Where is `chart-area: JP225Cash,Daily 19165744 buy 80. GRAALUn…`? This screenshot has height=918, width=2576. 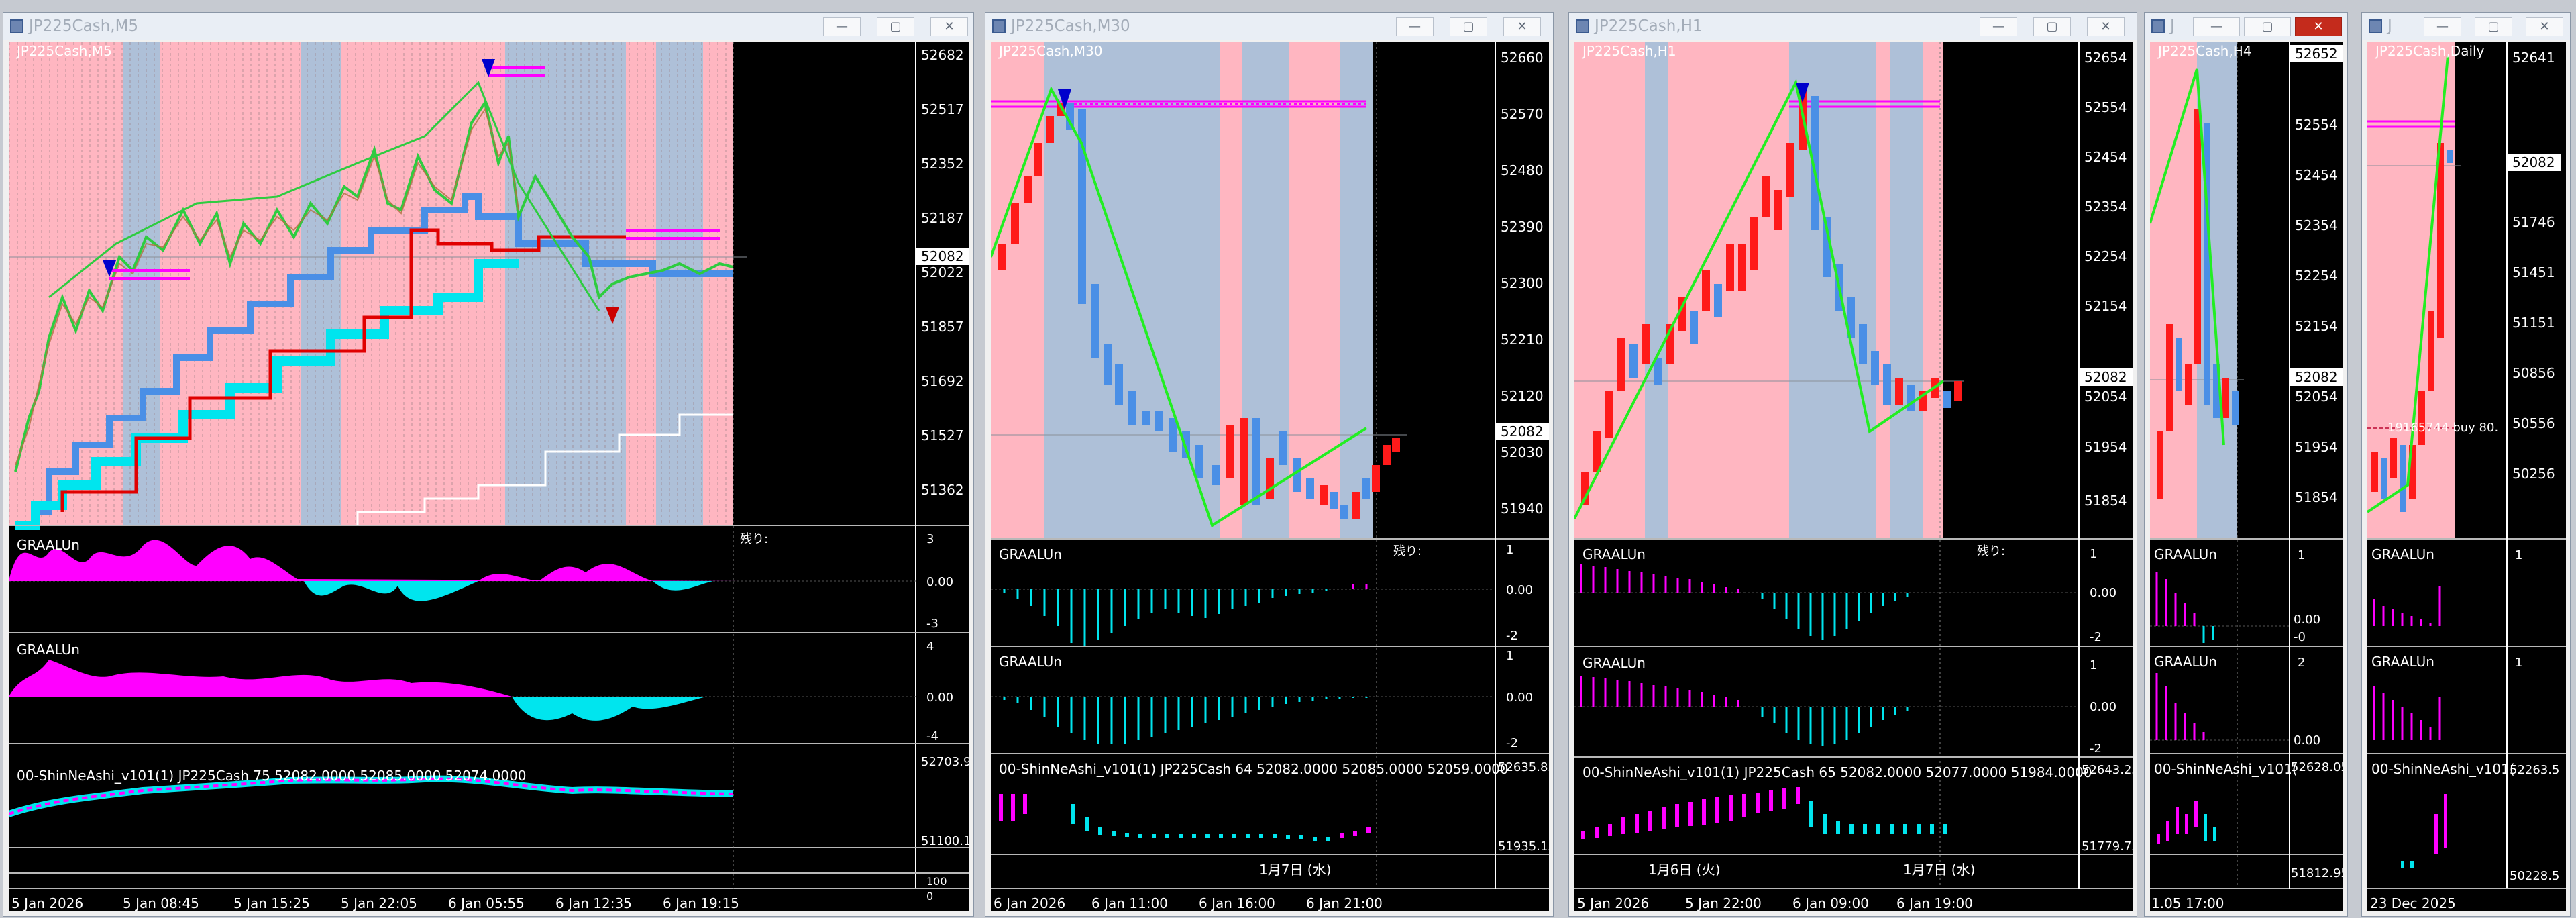
chart-area: JP225Cash,Daily 19165744 buy 80. GRAALUn… is located at coordinates (2466, 476).